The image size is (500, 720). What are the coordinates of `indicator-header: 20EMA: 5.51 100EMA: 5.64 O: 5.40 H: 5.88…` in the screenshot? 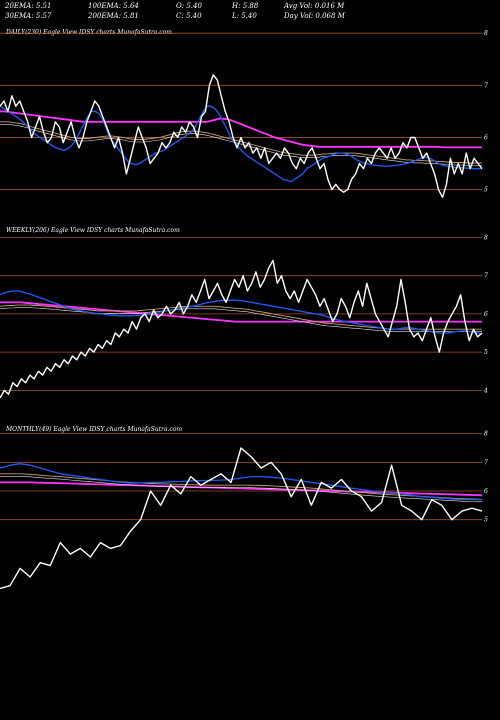 It's located at (250, 11).